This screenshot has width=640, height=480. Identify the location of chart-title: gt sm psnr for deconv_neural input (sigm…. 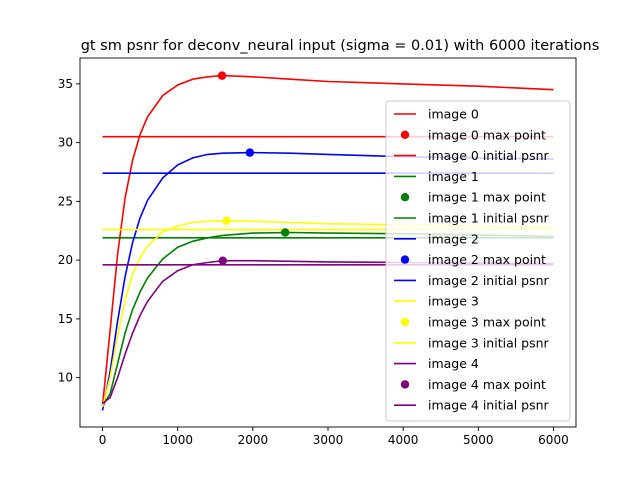
(340, 46).